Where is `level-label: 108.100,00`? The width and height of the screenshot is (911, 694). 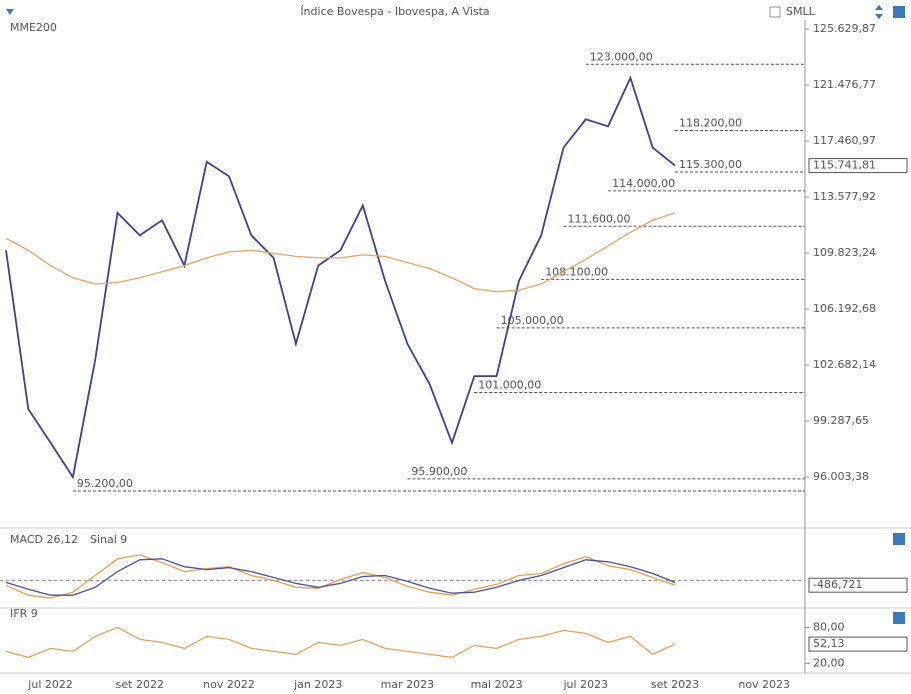 level-label: 108.100,00 is located at coordinates (576, 271).